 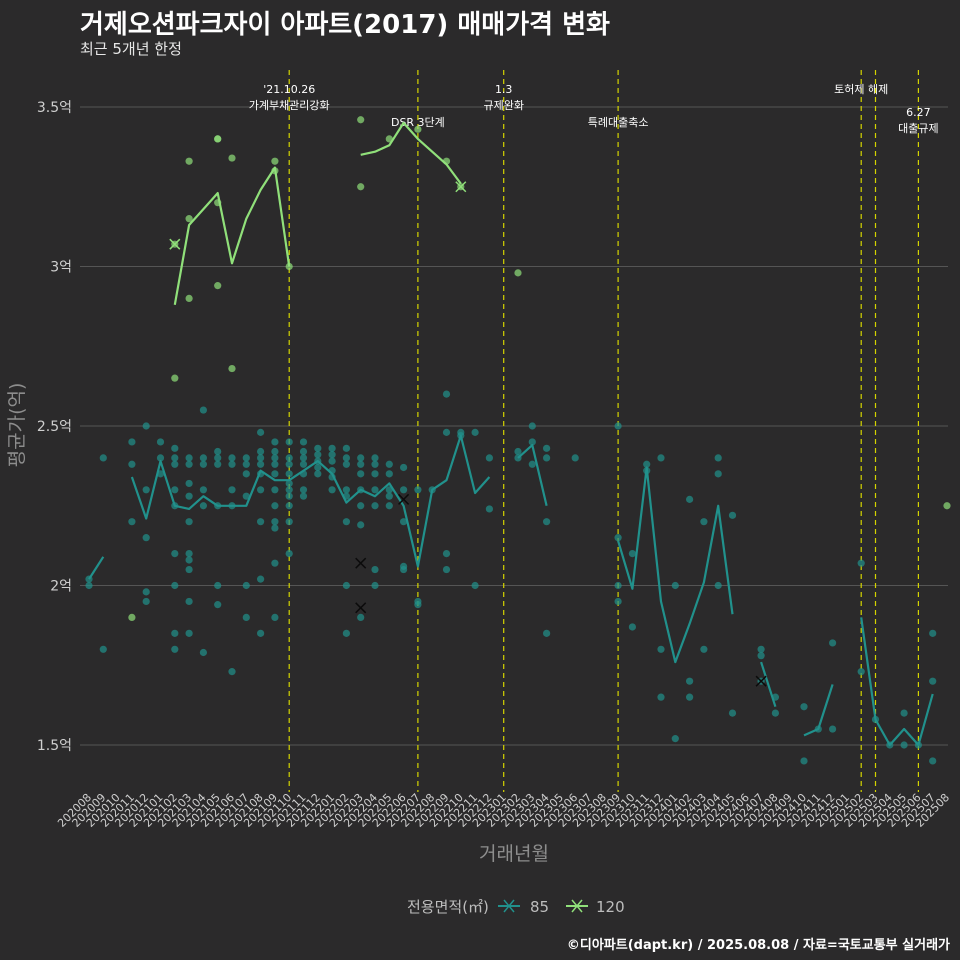 I want to click on legend-label-120: 120, so click(x=610, y=907).